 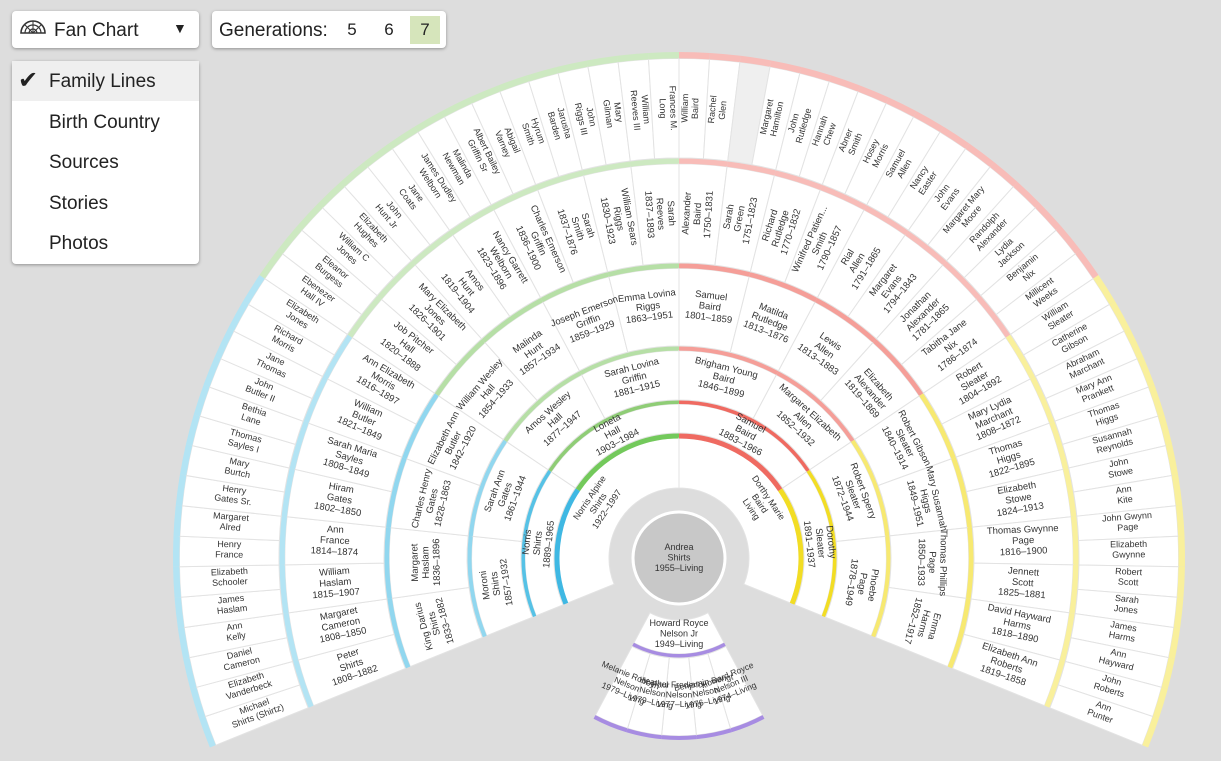 What do you see at coordinates (613, 112) in the screenshot?
I see `fan-person-label: MaryGilman` at bounding box center [613, 112].